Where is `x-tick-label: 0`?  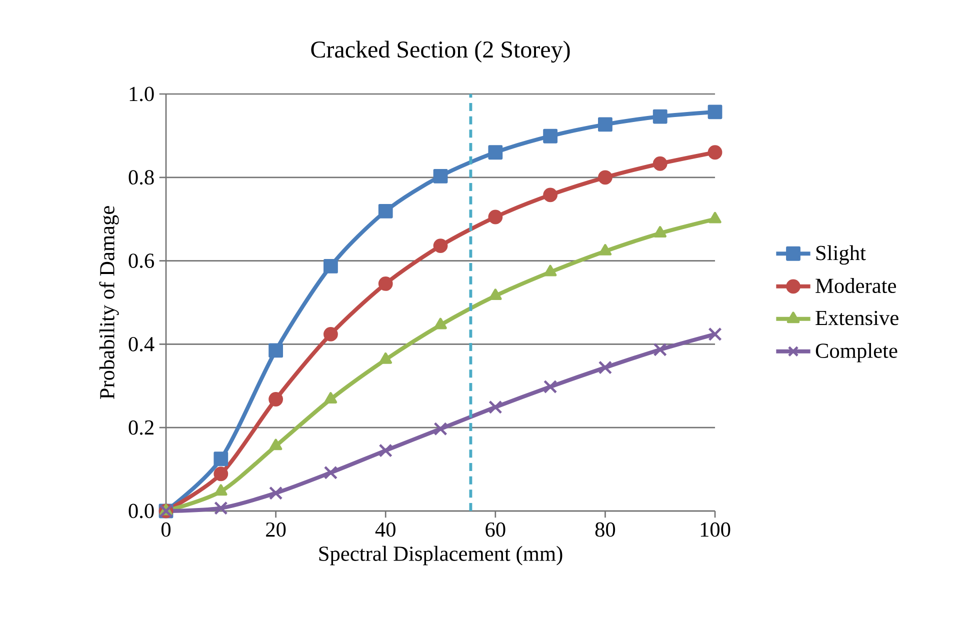
x-tick-label: 0 is located at coordinates (166, 529).